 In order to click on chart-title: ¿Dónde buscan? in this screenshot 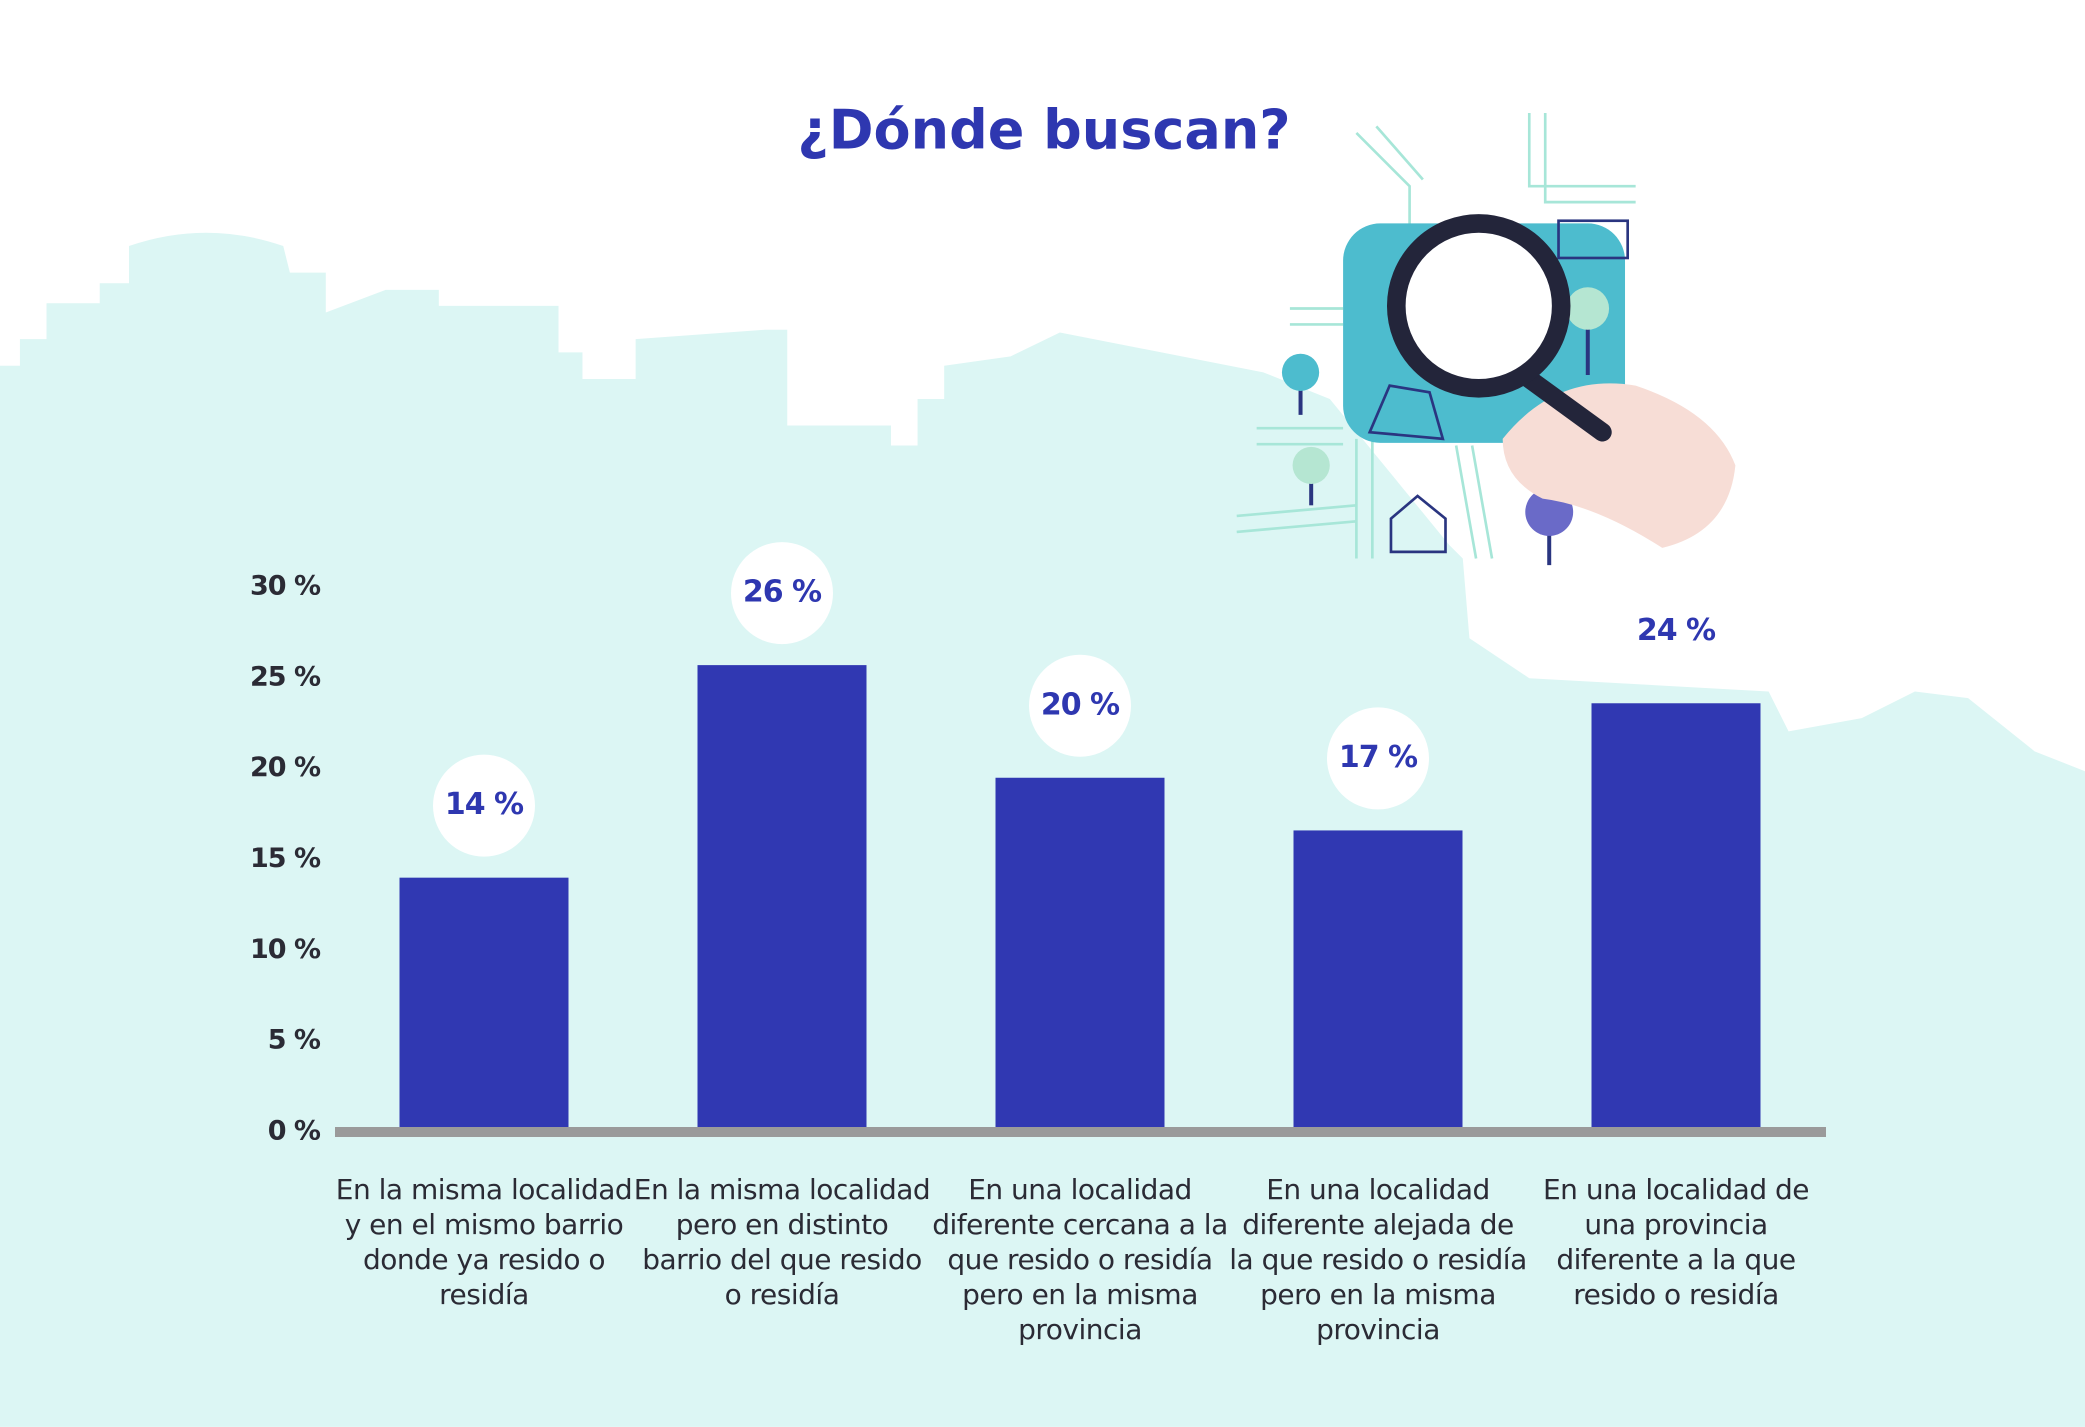, I will do `click(1043, 130)`.